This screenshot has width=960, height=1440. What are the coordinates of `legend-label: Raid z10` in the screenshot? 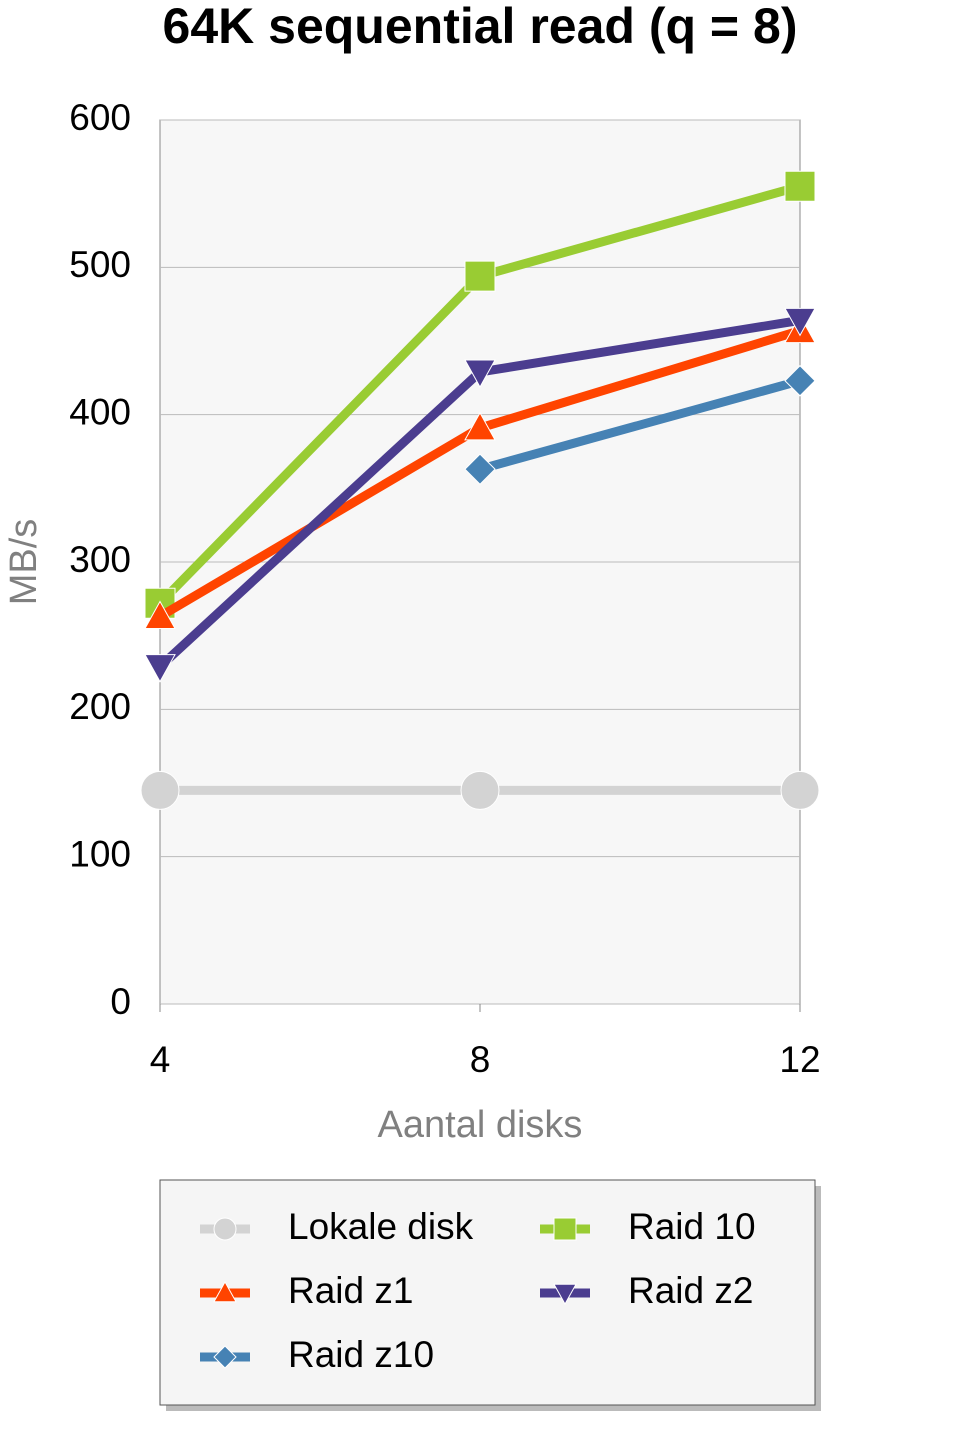 It's located at (361, 1354).